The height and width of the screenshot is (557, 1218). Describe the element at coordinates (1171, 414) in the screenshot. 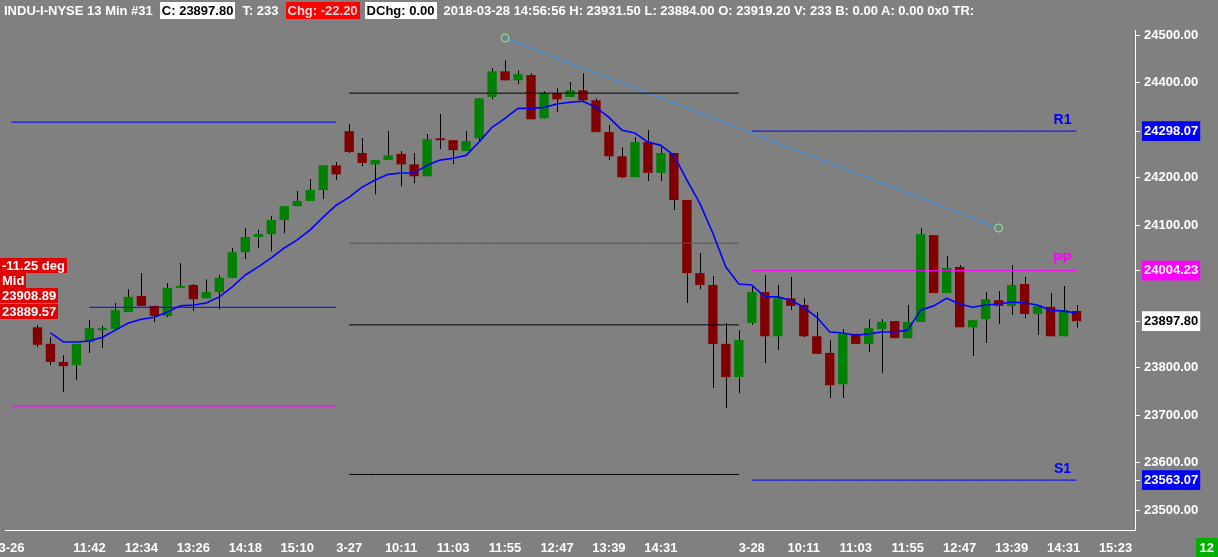

I see `y-tick-label: 23700.00` at that location.